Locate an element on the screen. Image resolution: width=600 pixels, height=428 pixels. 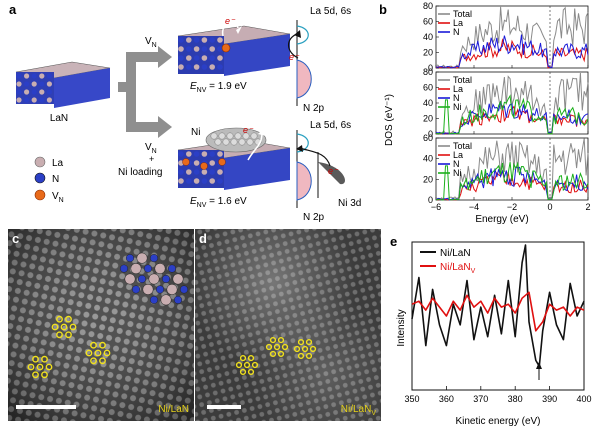
band-bottom-ni: Ni 3d is located at coordinates (349, 203).